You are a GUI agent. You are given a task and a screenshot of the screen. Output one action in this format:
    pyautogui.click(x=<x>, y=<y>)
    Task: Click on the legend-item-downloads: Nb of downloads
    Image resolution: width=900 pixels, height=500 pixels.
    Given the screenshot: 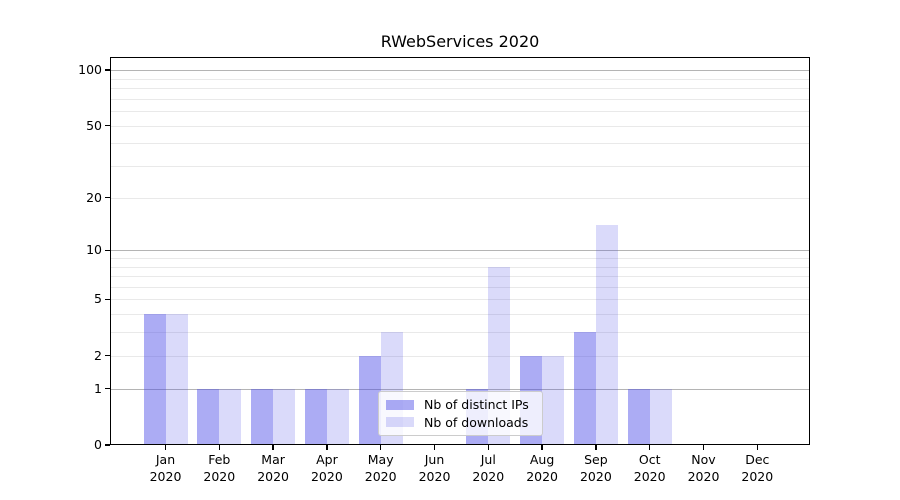 What is the action you would take?
    pyautogui.click(x=461, y=422)
    